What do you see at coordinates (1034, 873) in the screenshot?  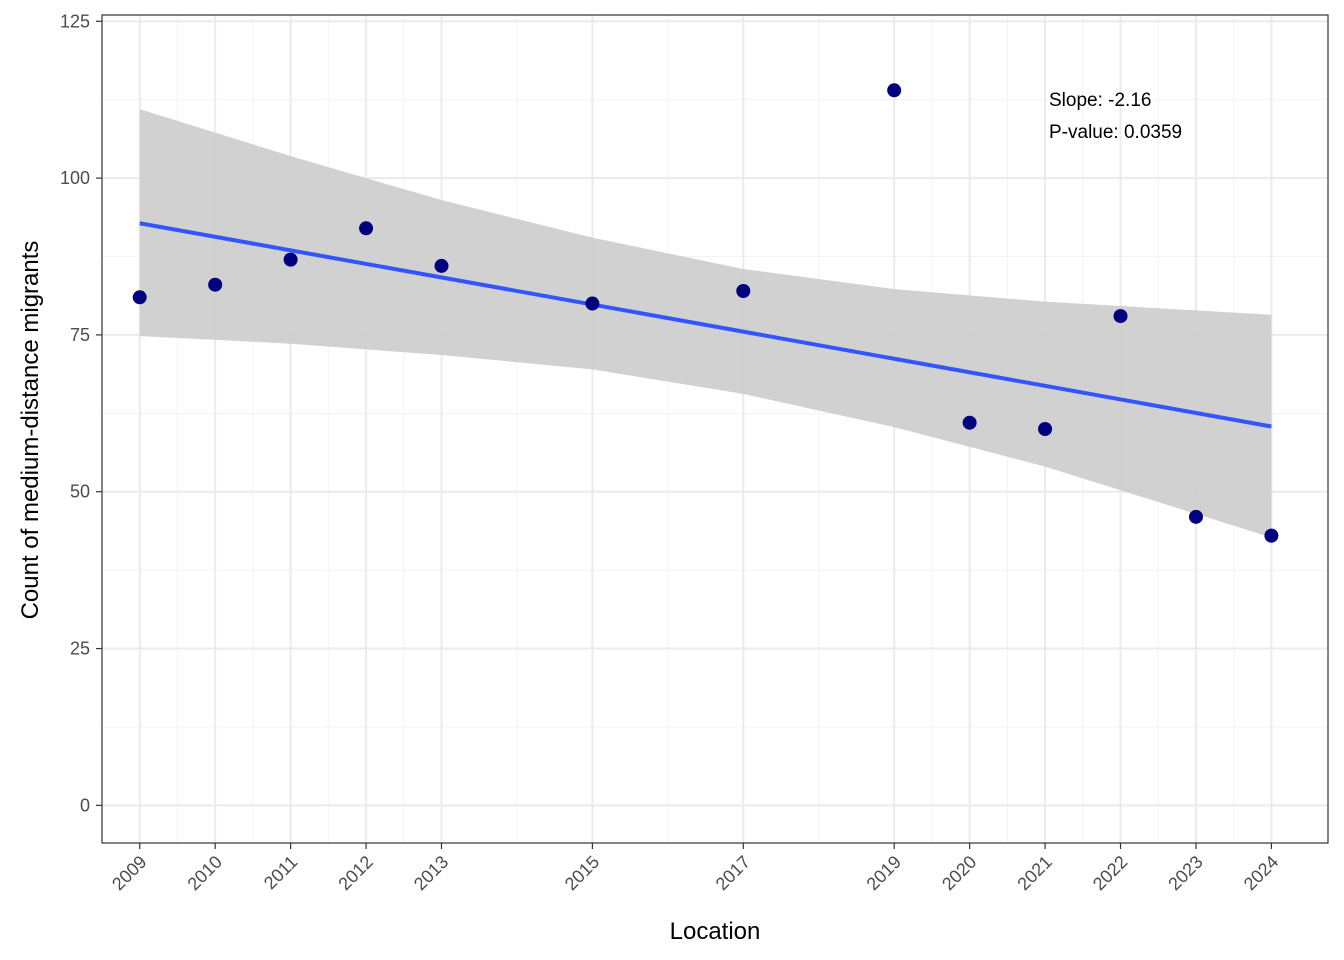 I see `x-tick-label: 2021` at bounding box center [1034, 873].